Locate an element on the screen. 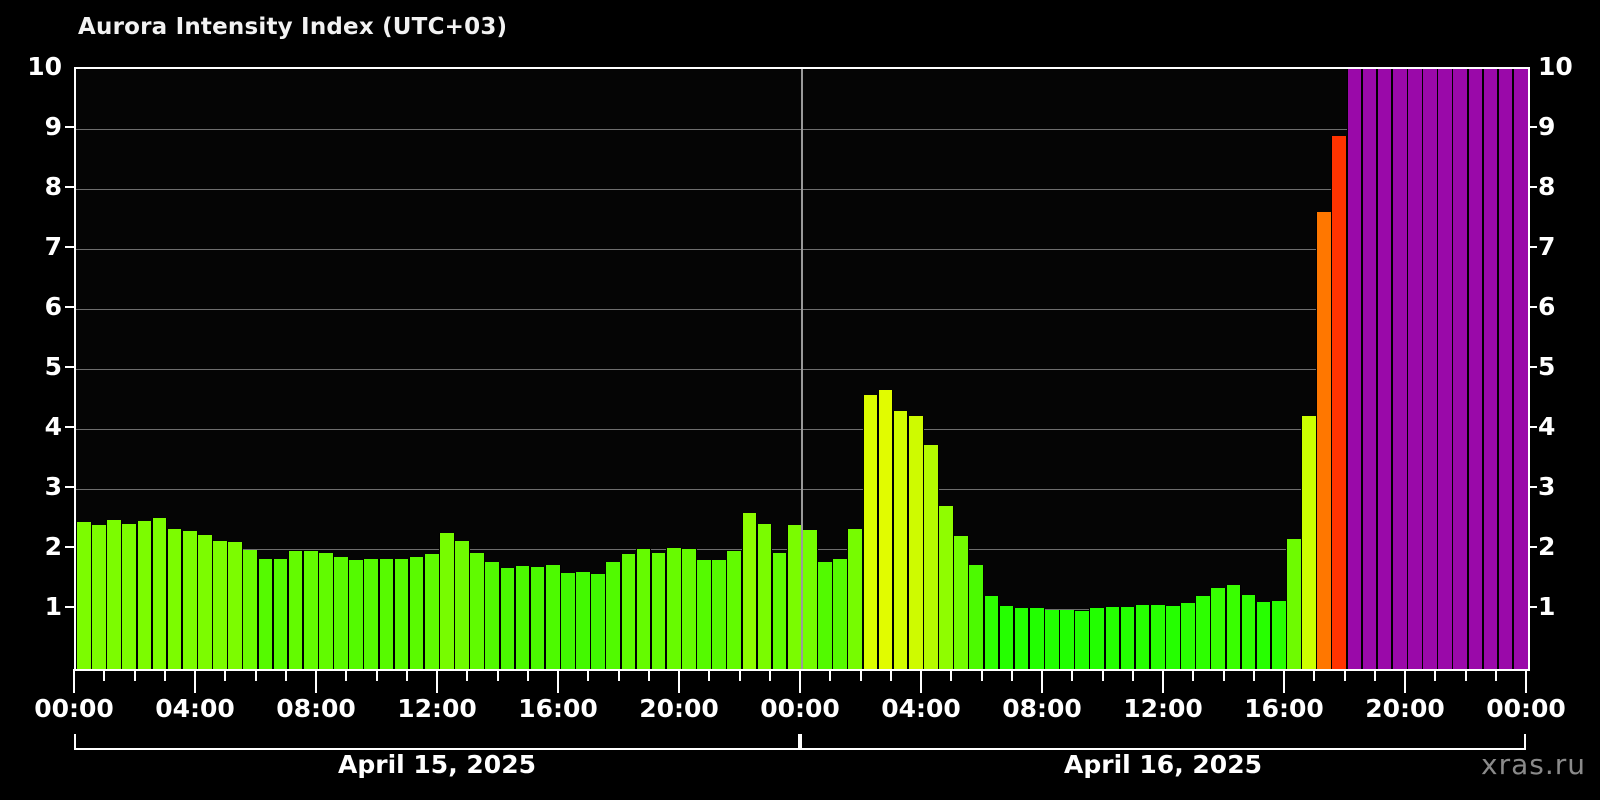  y-tick-label-right-3: 3 is located at coordinates (1547, 486).